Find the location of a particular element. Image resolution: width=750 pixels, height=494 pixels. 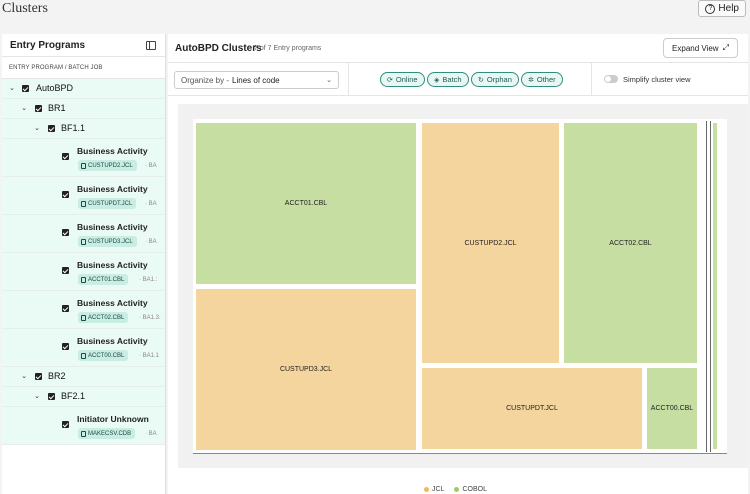

toolbar-divider is located at coordinates (591, 79).